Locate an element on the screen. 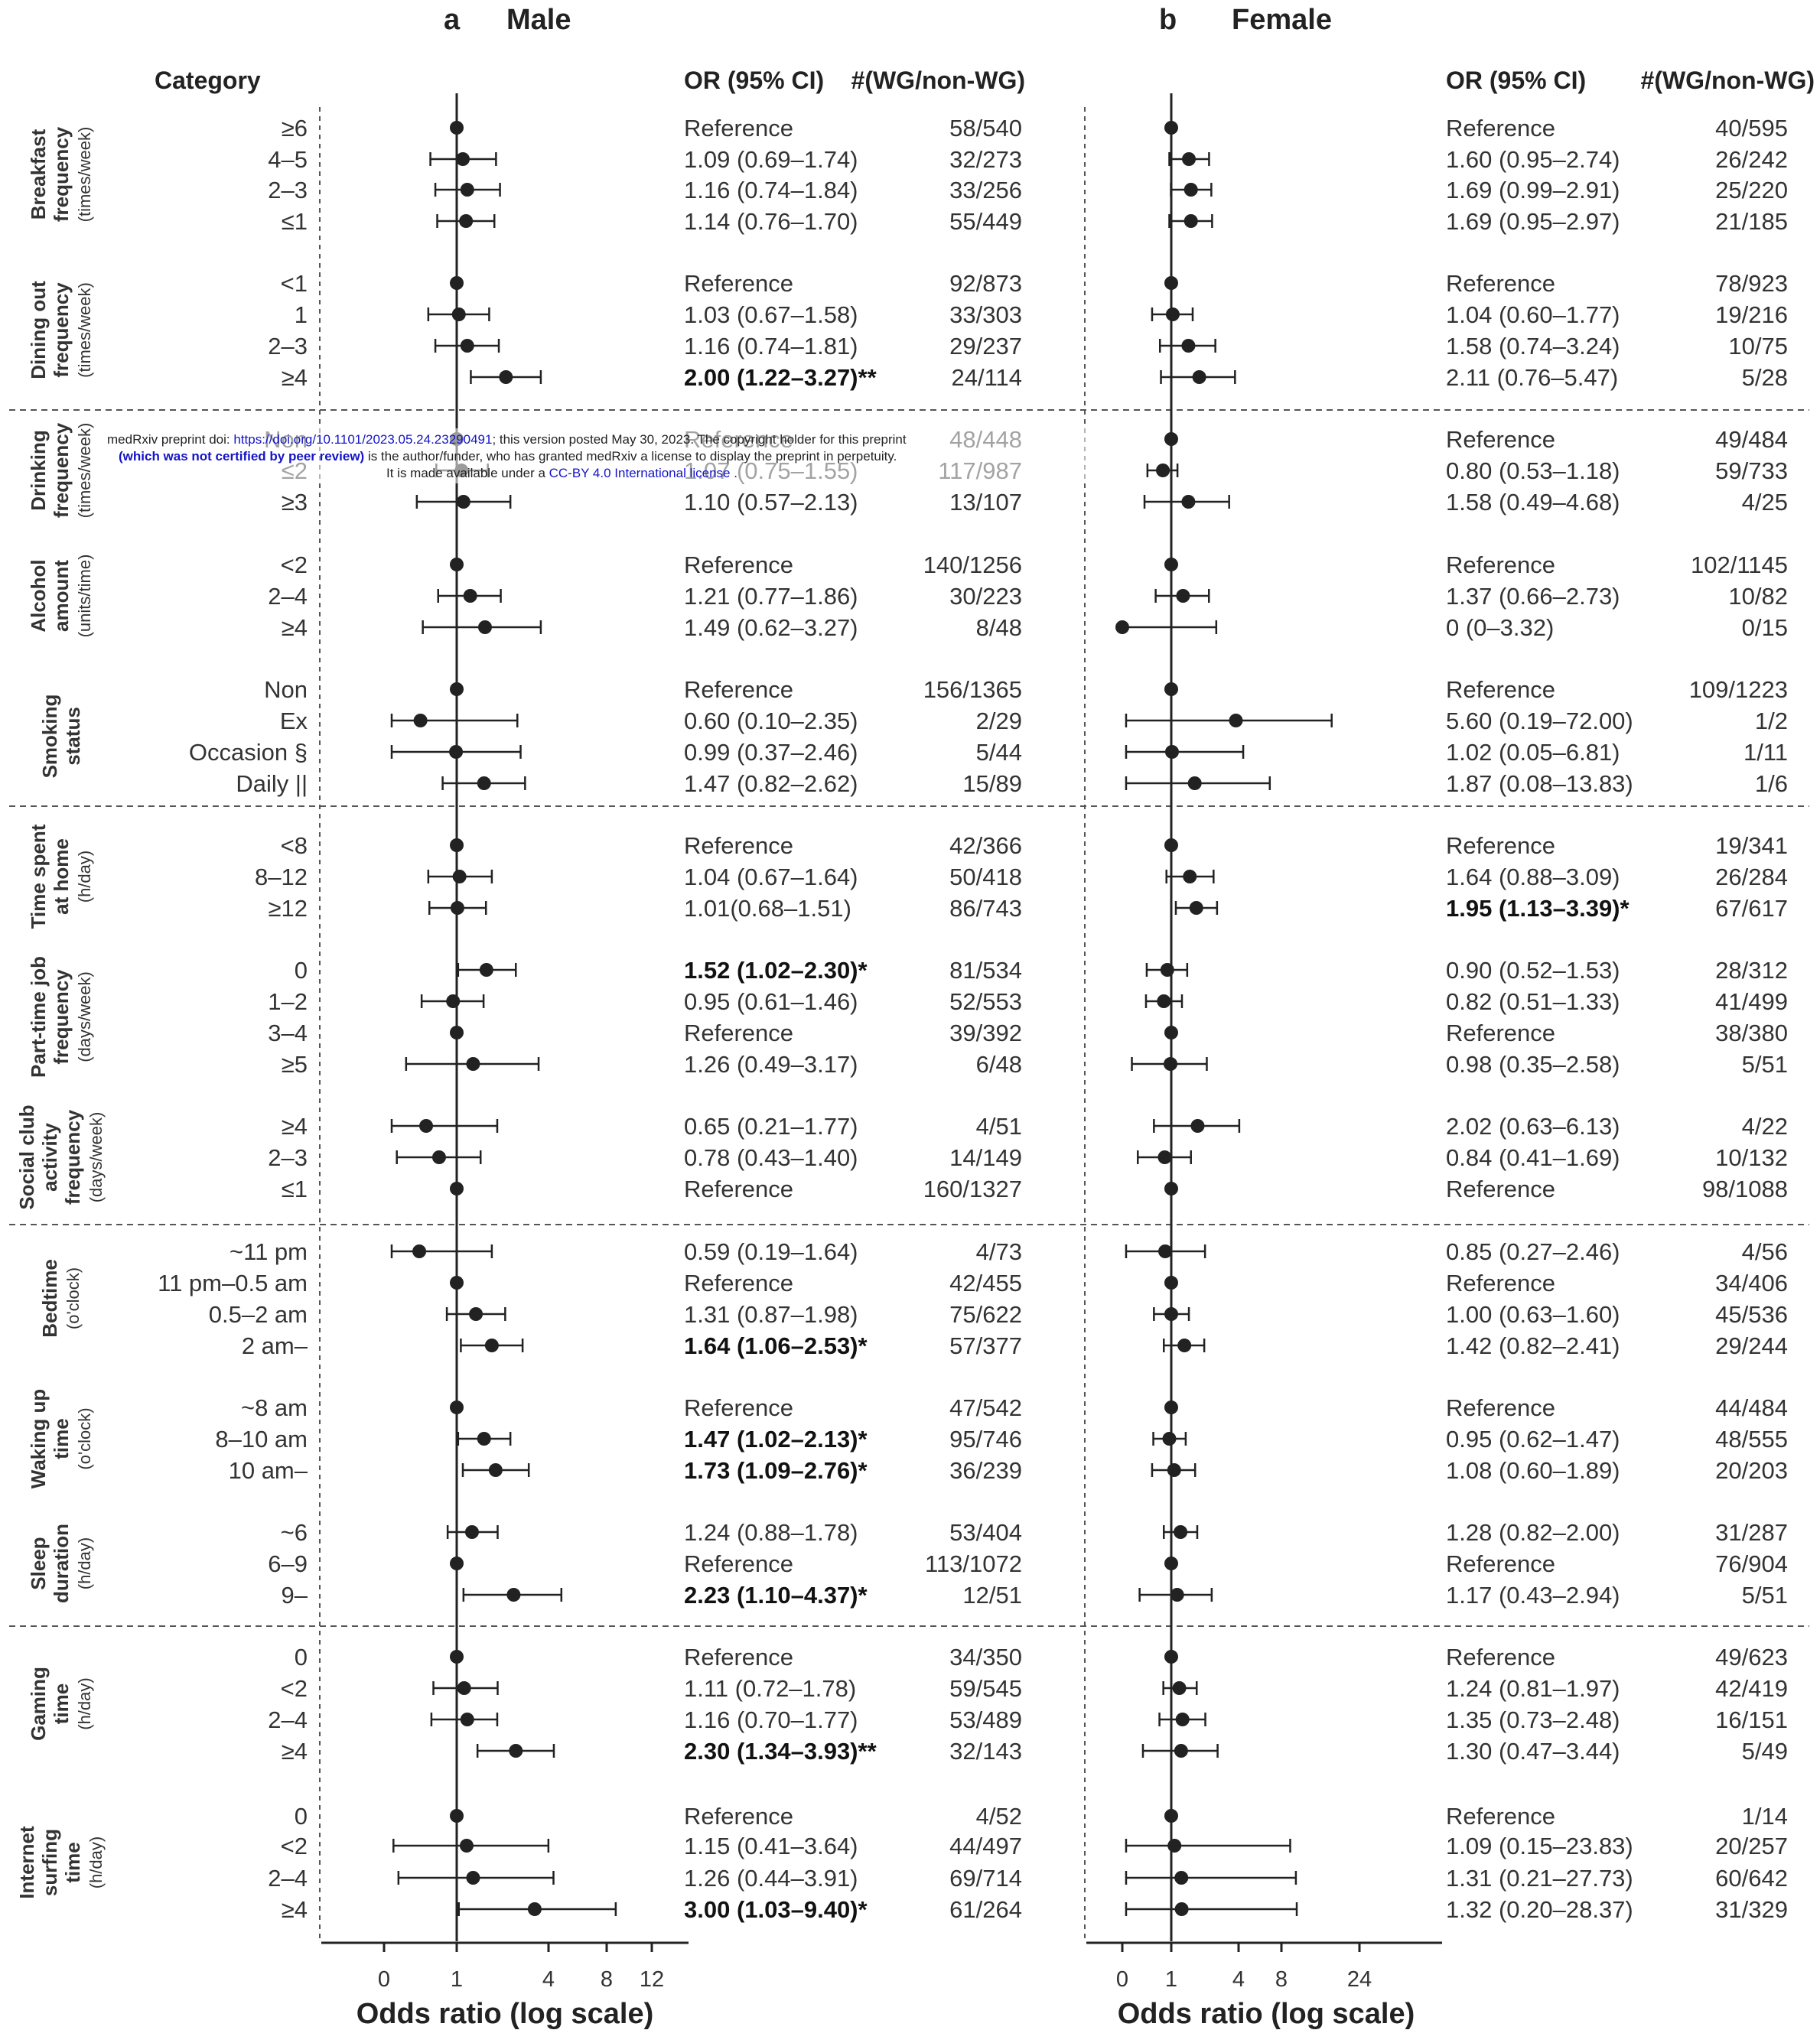 The image size is (1820, 2030). male-count-value: 44/497 is located at coordinates (985, 1846).